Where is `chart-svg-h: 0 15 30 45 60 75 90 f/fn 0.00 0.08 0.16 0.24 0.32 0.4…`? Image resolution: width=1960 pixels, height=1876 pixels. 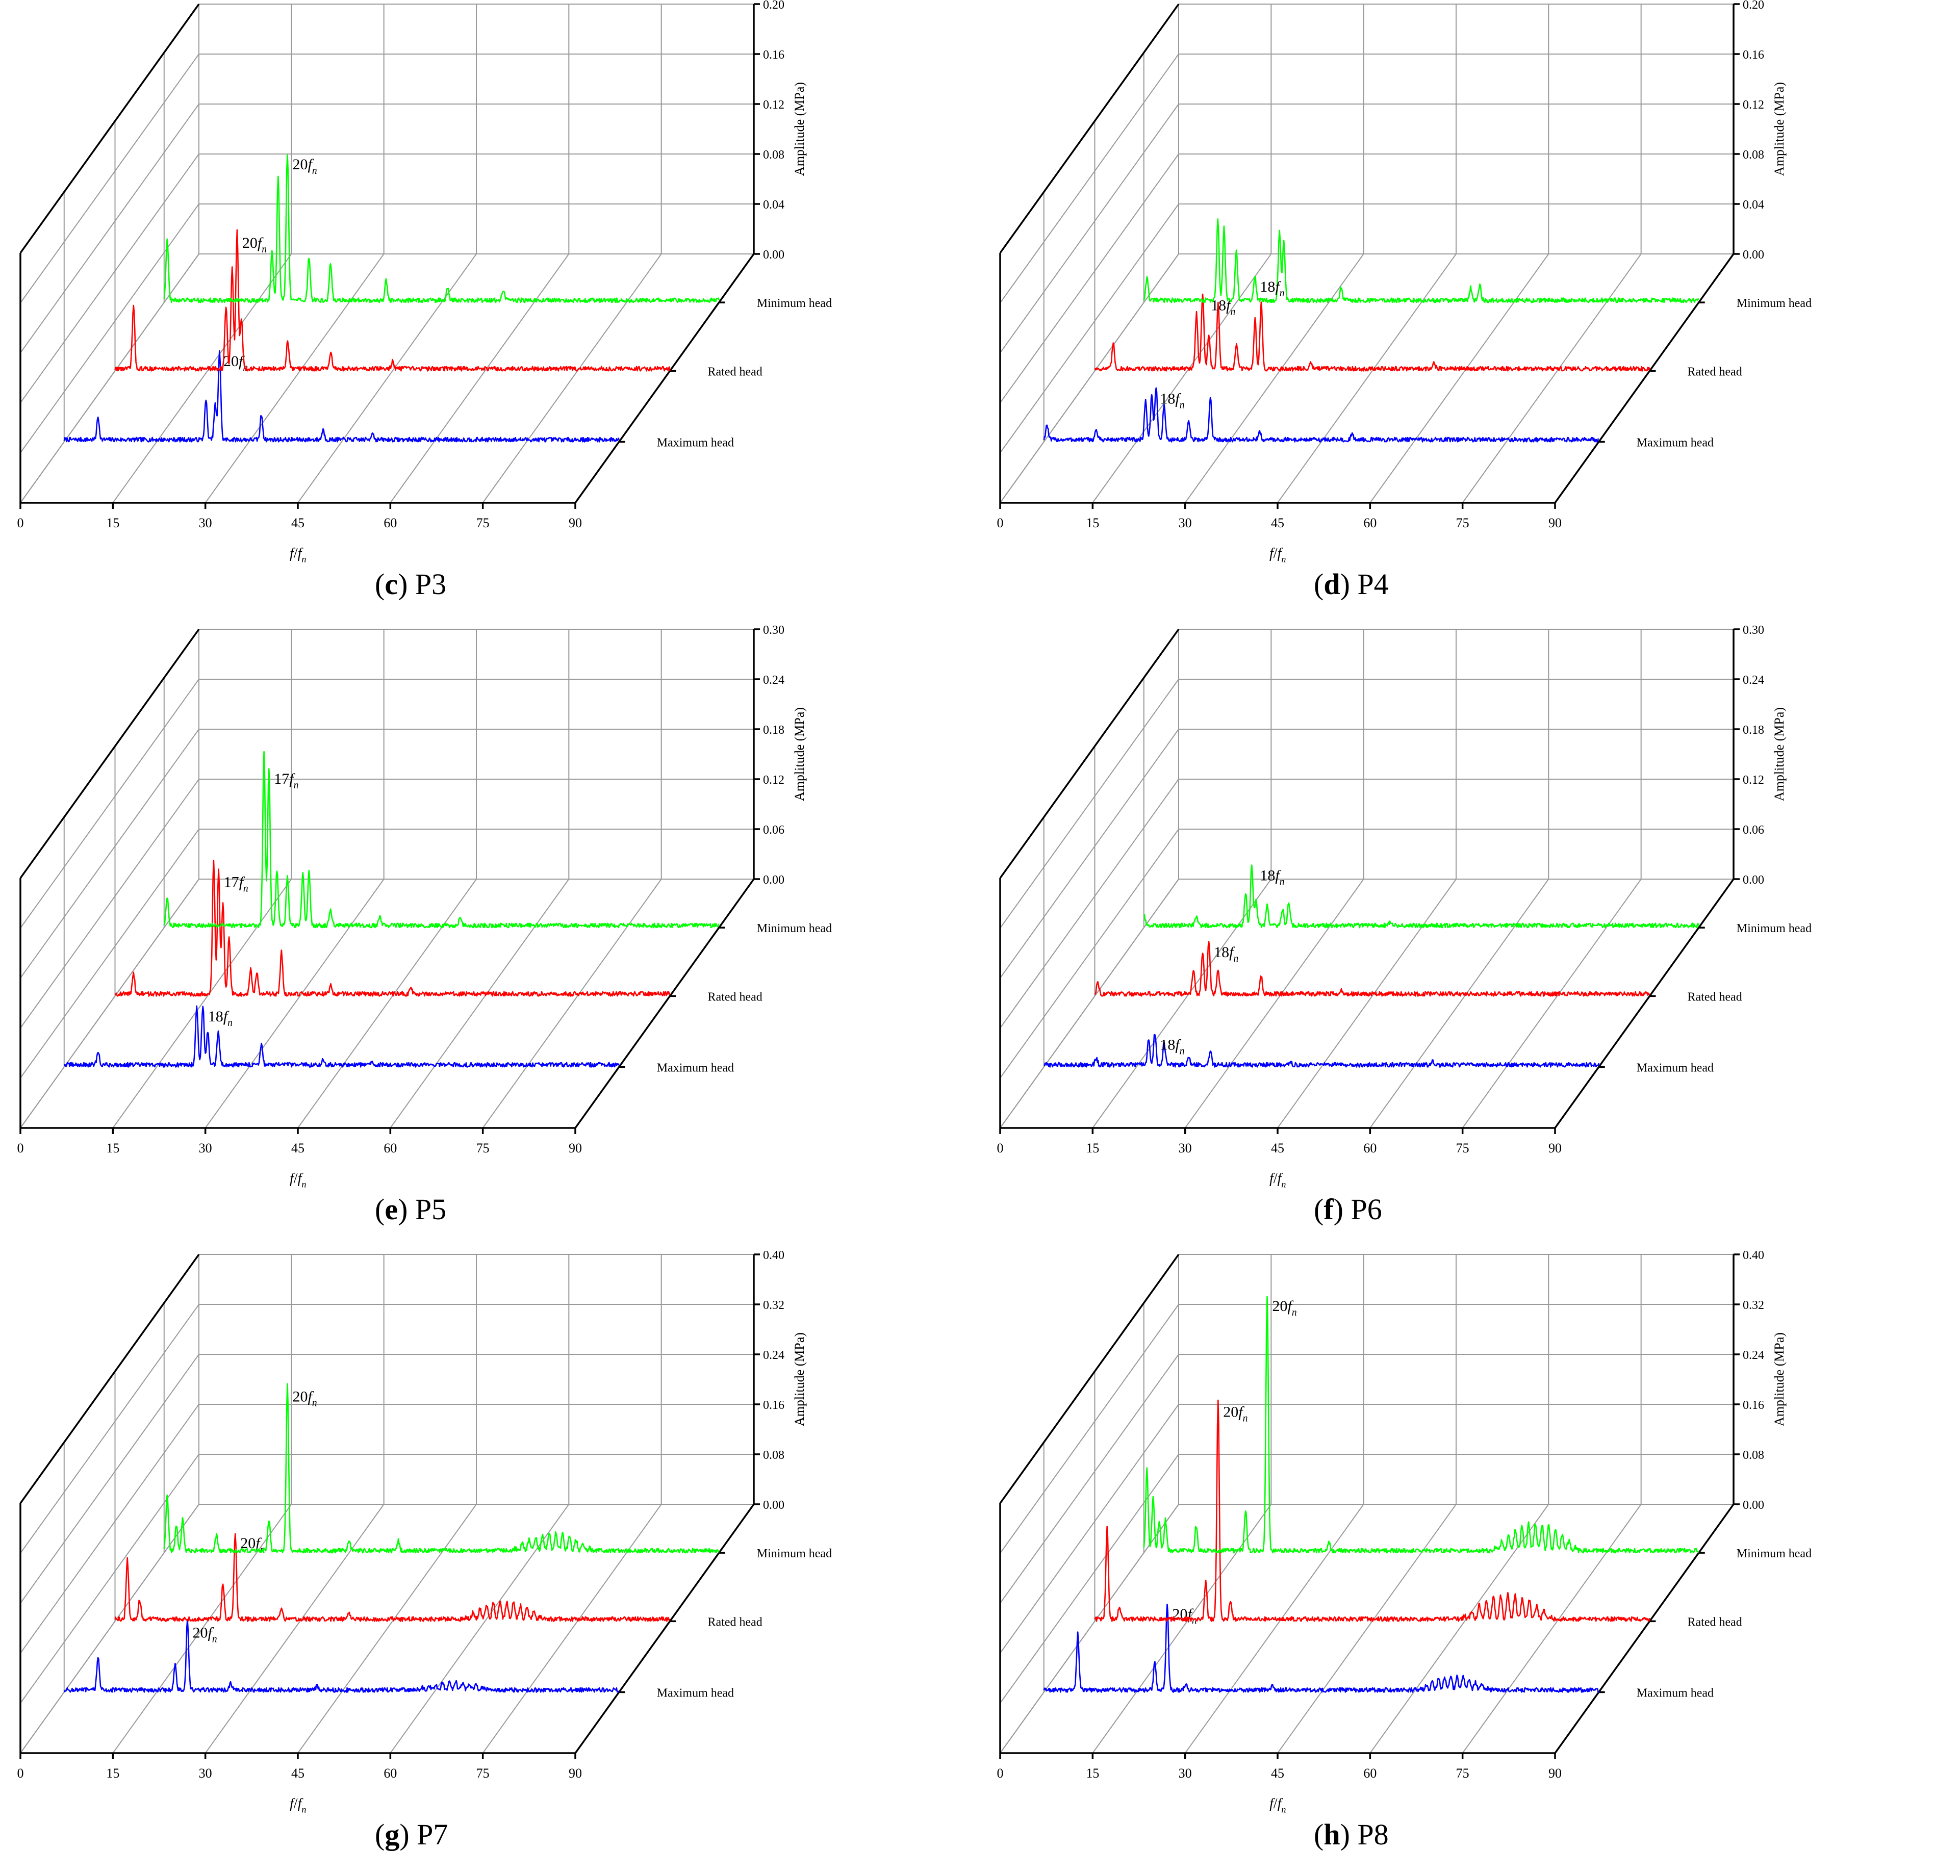
chart-svg-h: 0 15 30 45 60 75 90 f/fn 0.00 0.08 0.16 0.24 0.32 0.4… is located at coordinates (1404, 1532).